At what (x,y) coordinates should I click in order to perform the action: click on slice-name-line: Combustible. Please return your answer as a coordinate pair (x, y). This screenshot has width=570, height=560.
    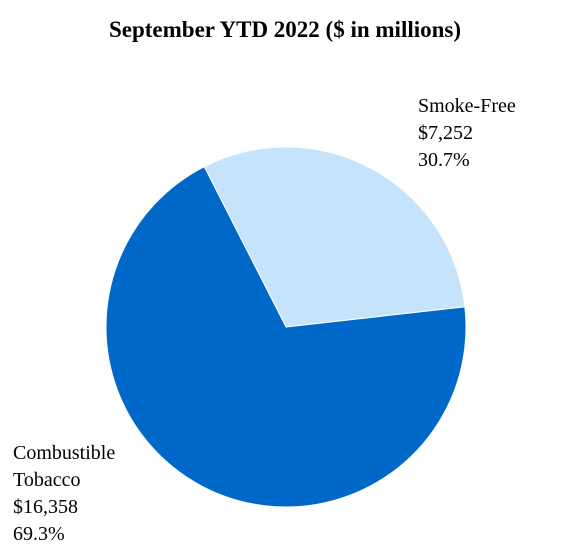
    Looking at the image, I should click on (64, 453).